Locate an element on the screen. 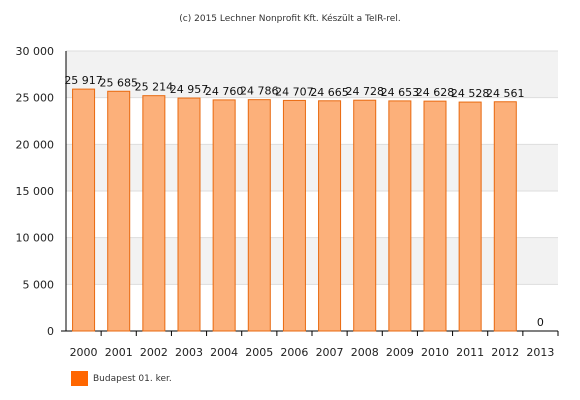 The height and width of the screenshot is (400, 580). x-tick-label: 2011 is located at coordinates (470, 352).